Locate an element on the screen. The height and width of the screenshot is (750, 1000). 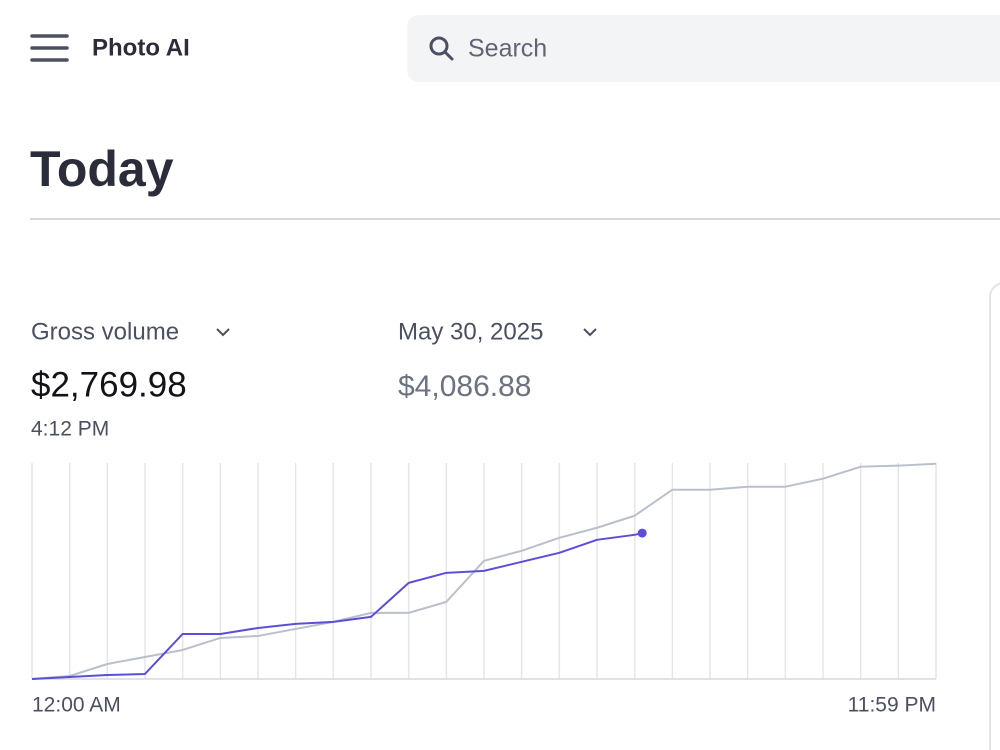
series-line is located at coordinates (337, 606).